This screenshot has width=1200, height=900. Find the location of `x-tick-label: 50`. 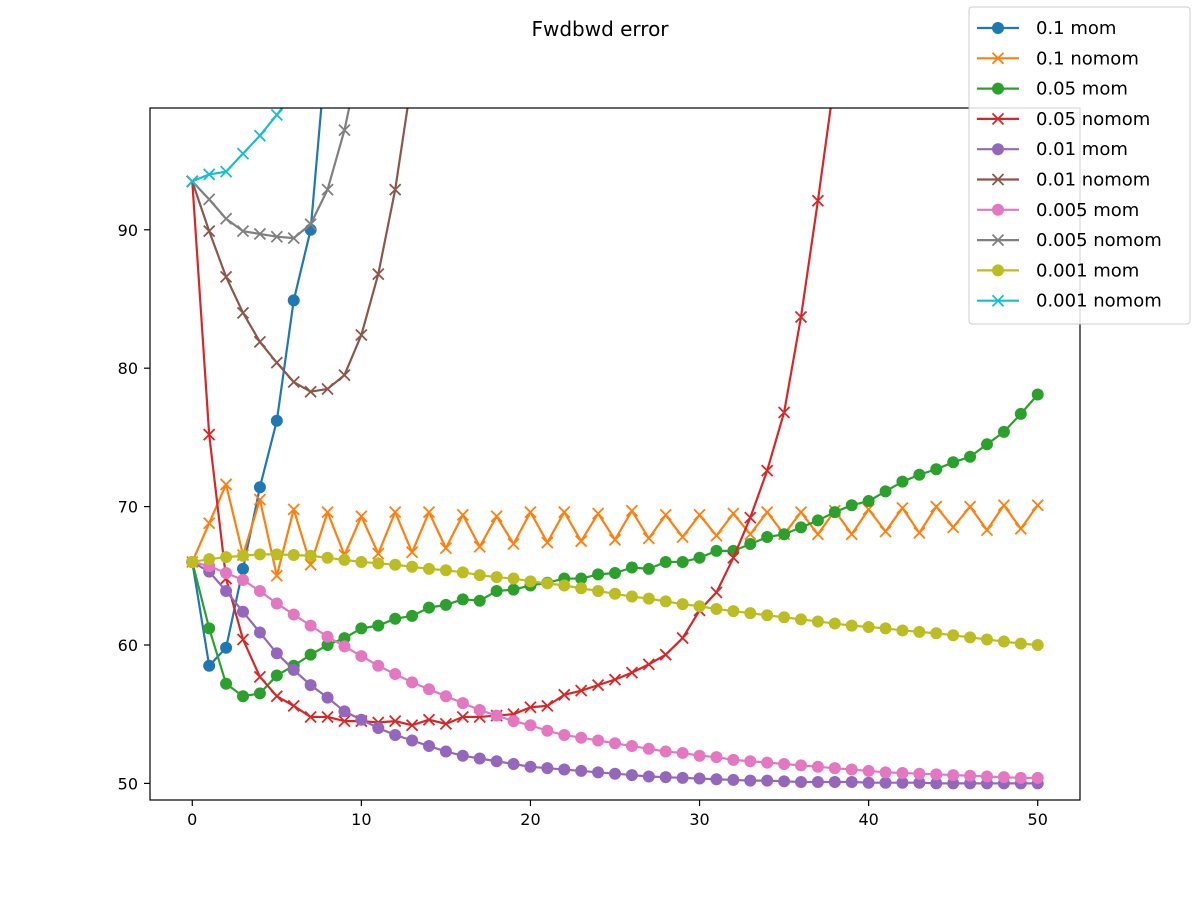

x-tick-label: 50 is located at coordinates (1038, 819).